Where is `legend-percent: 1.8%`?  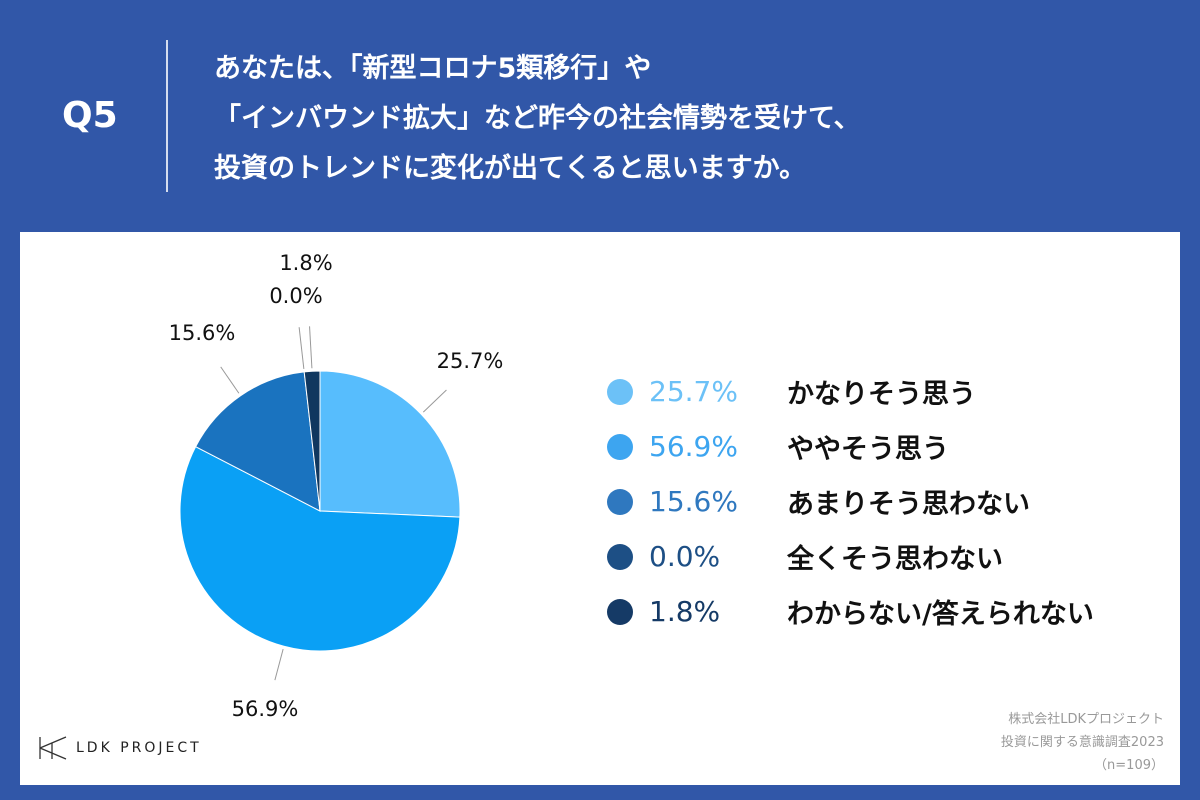 legend-percent: 1.8% is located at coordinates (685, 611).